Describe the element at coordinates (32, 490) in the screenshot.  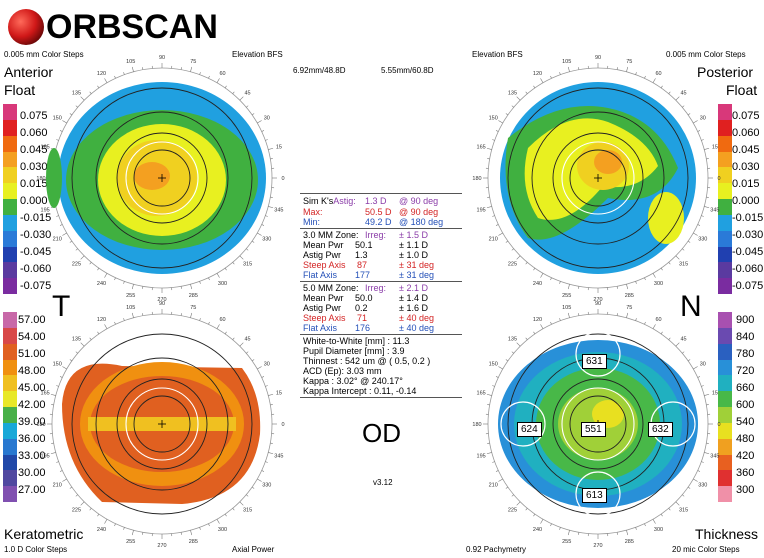
I see `keratometric-scale-tick: 27.00` at that location.